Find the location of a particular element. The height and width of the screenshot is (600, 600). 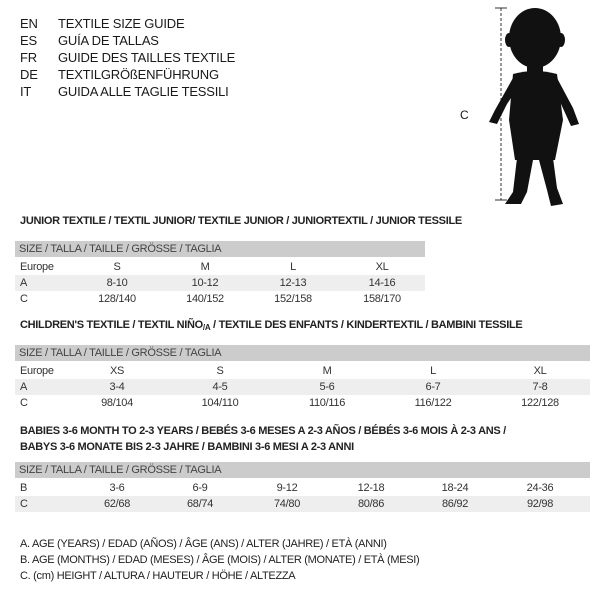

table-cell: 3-4 is located at coordinates (117, 387).